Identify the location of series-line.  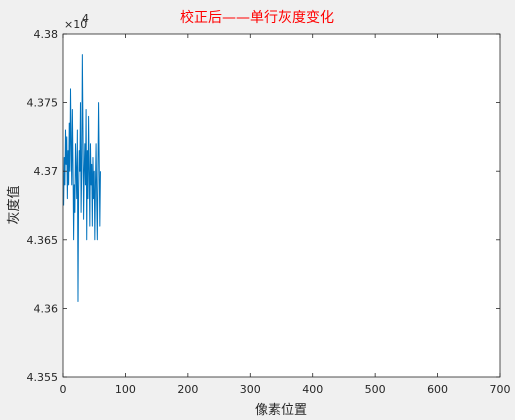
(82, 178).